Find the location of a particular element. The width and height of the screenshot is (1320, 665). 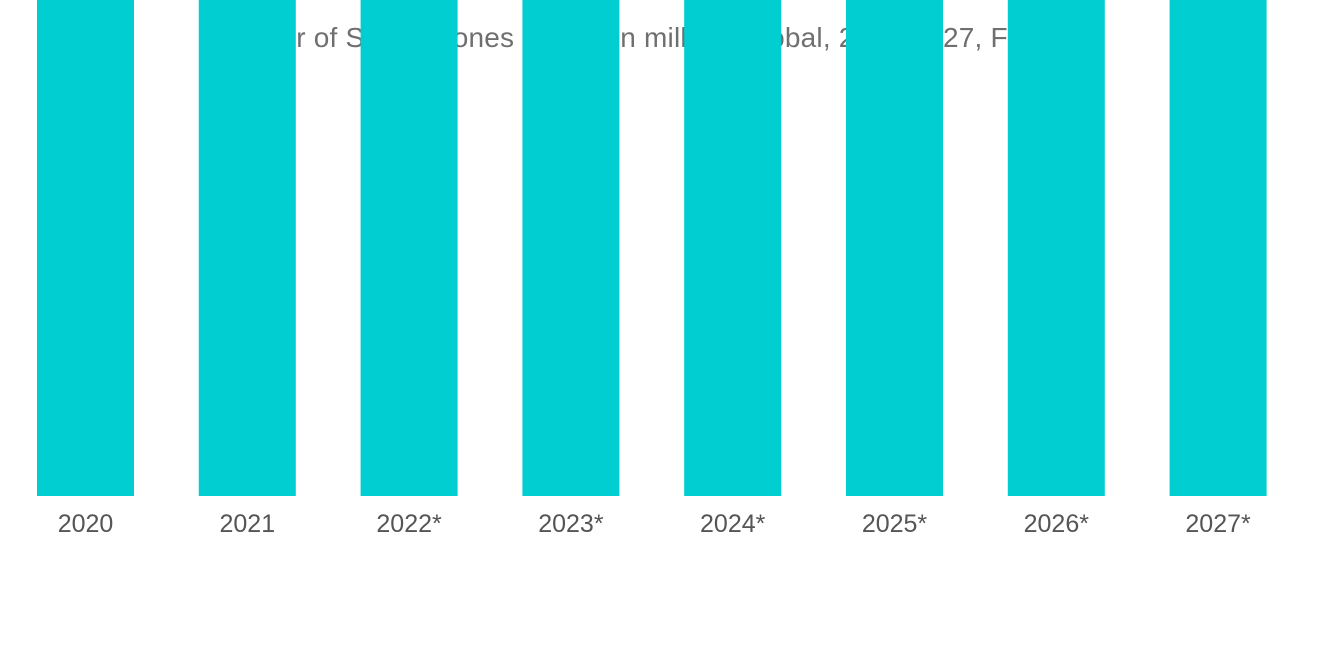

x-tick-label: 2026* is located at coordinates (1057, 524).